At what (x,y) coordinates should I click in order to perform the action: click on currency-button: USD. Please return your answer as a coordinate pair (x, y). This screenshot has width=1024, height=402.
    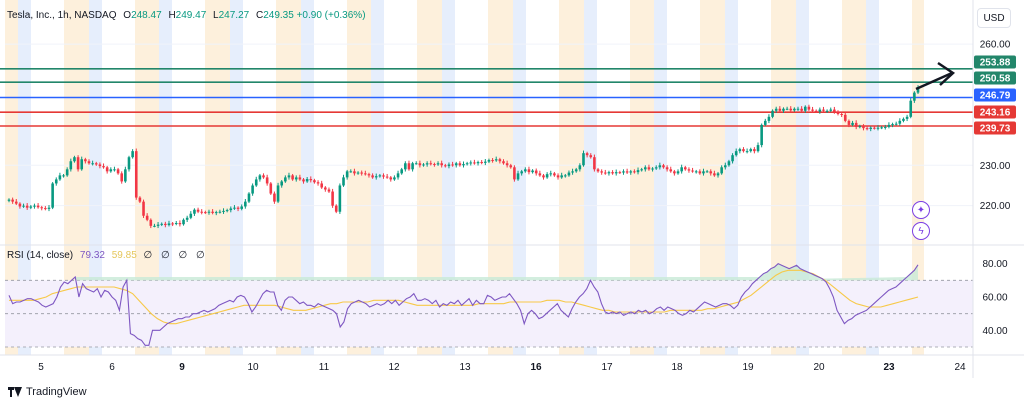
    Looking at the image, I should click on (994, 18).